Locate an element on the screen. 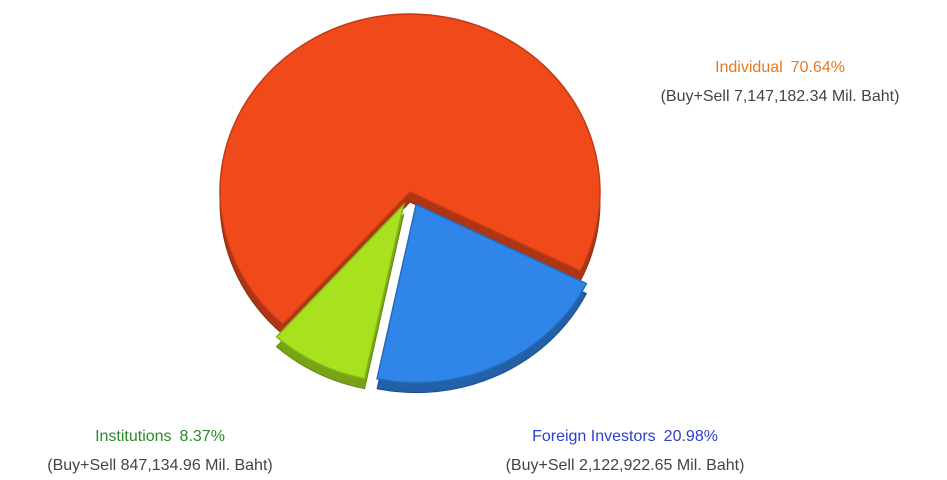  slice-label: Foreign Investors 20.98% is located at coordinates (625, 436).